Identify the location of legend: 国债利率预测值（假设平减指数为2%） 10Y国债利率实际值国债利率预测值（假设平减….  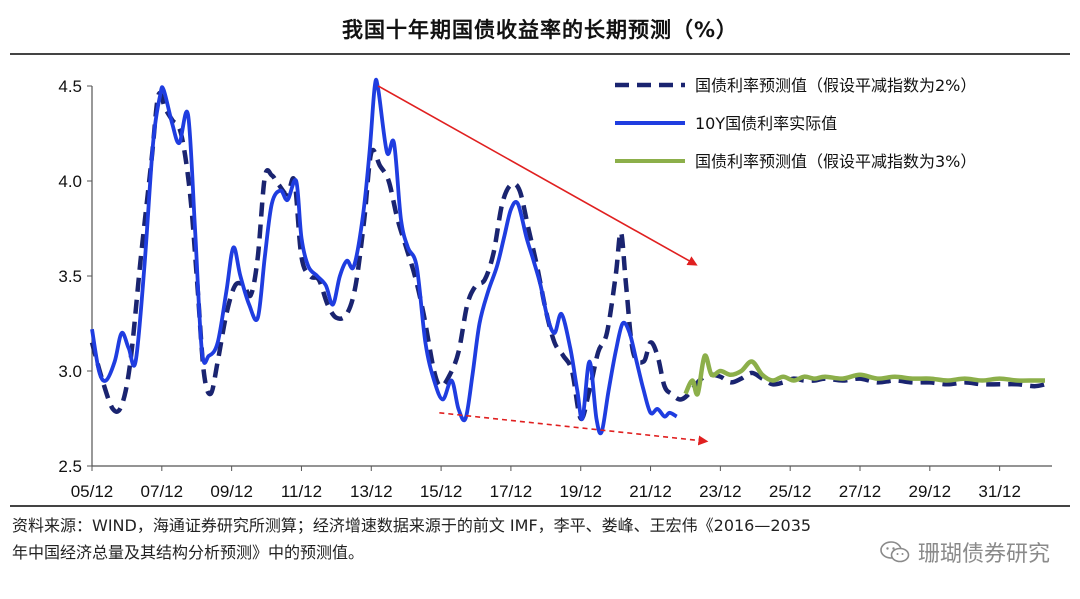
(795, 123).